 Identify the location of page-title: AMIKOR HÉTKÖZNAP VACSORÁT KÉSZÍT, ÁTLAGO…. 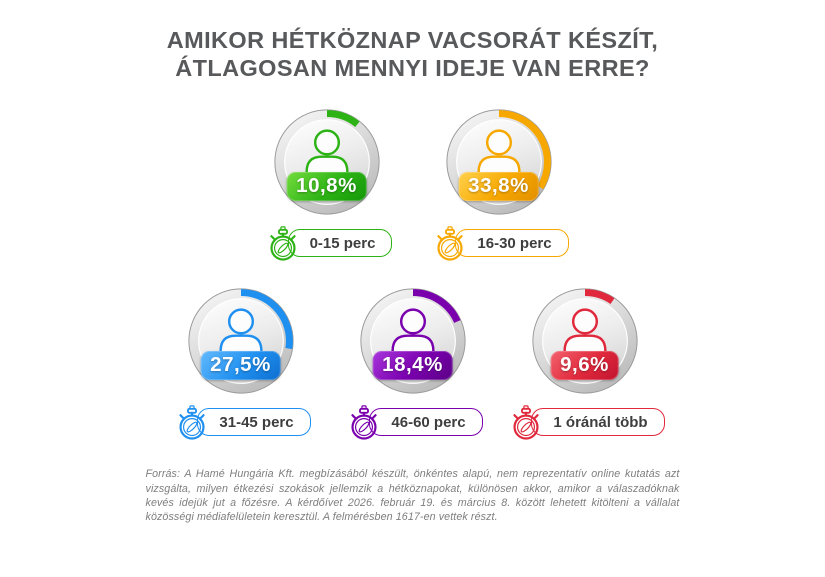
(412, 54).